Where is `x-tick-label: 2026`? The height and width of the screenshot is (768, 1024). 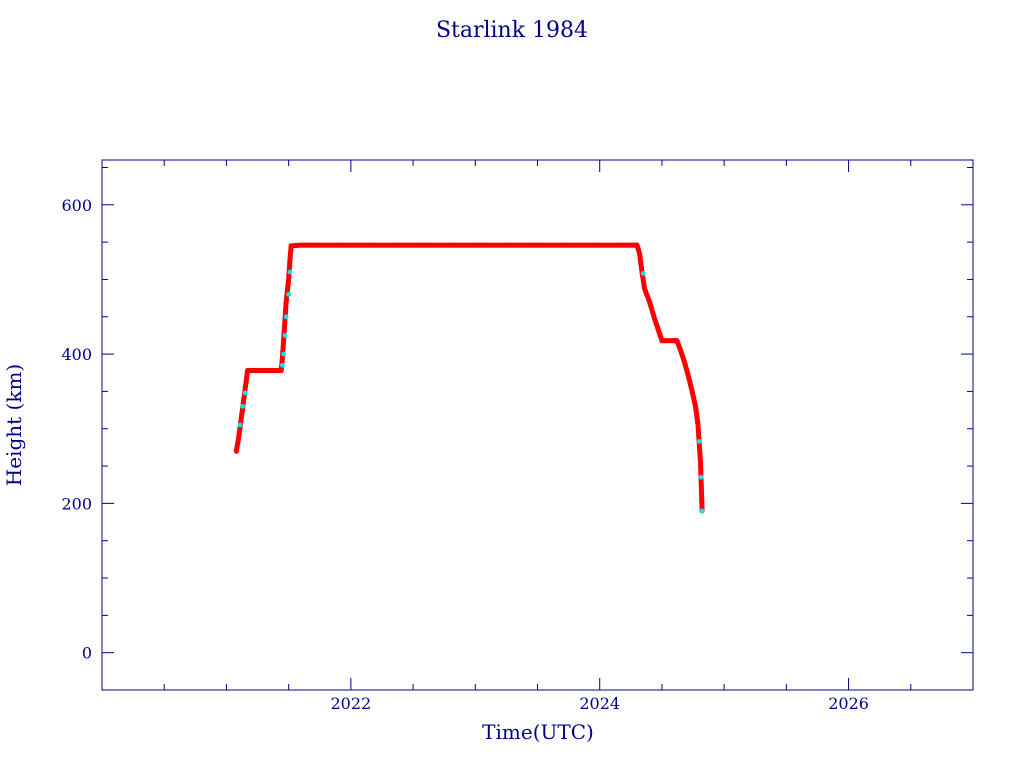 x-tick-label: 2026 is located at coordinates (848, 703).